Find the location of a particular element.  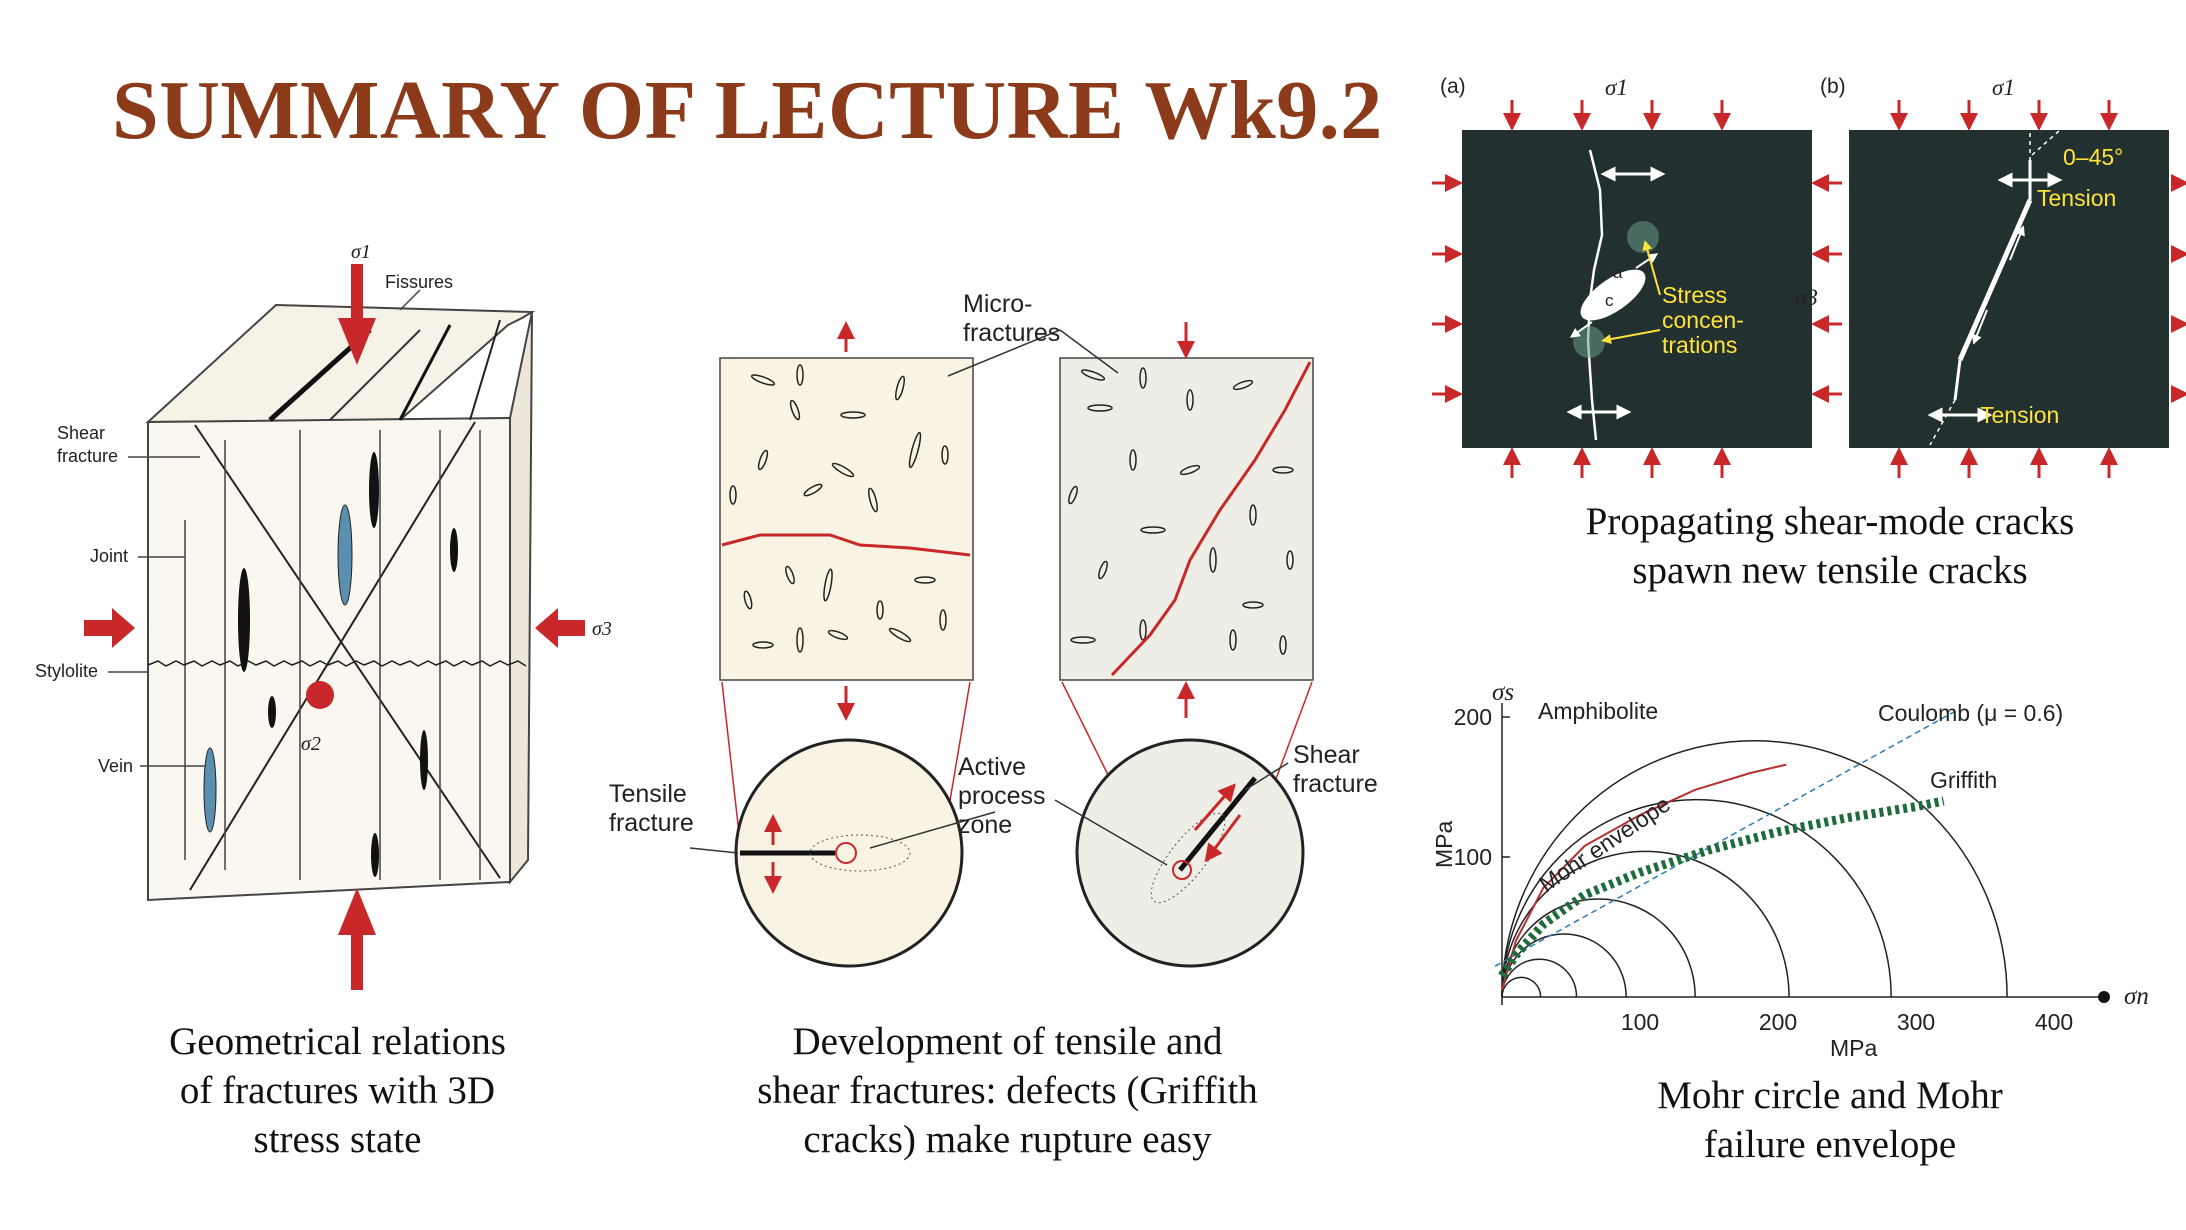

tensile-label-2: fracture is located at coordinates (651, 823).